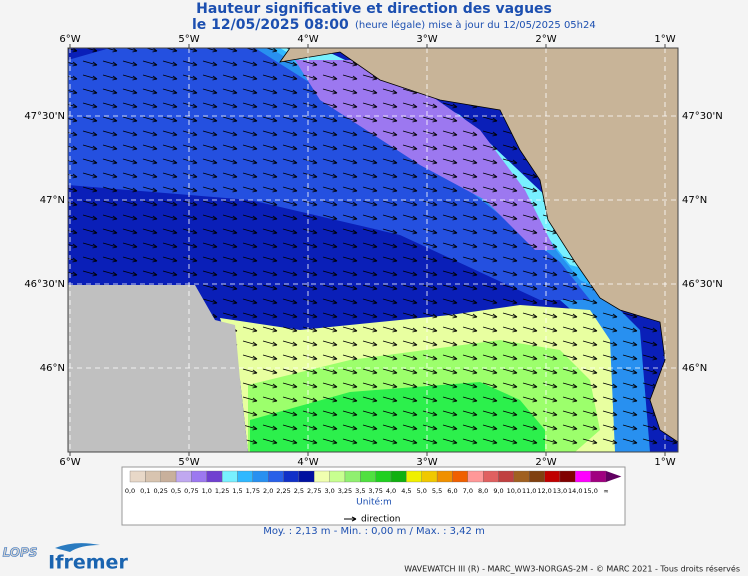  I want to click on legend-label: 2,25, so click(283, 491).